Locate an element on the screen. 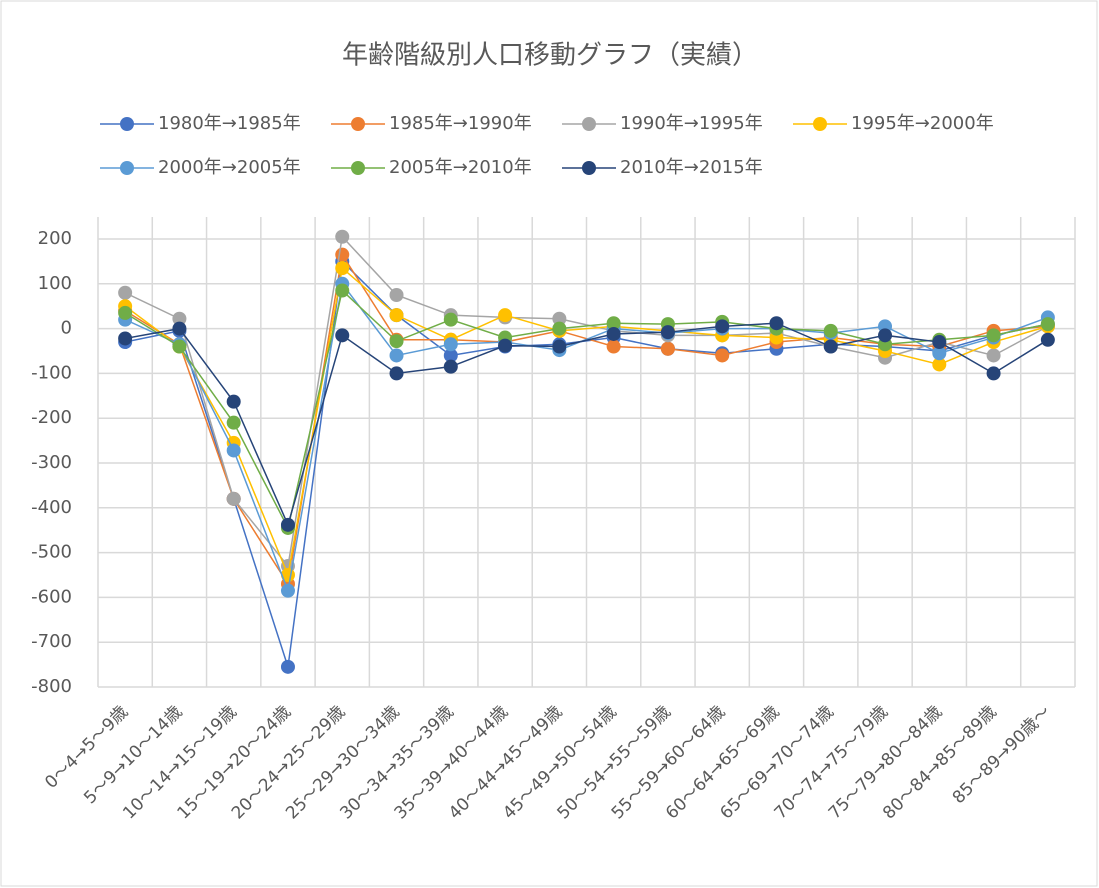  chart-title: 年齢階級別人口移動グラフ（実績） is located at coordinates (550, 56).